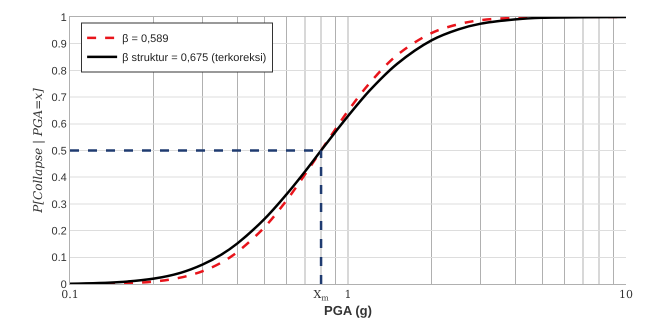  I want to click on legend-label: β struktur = 0,675 (terkoreksi), so click(194, 58).